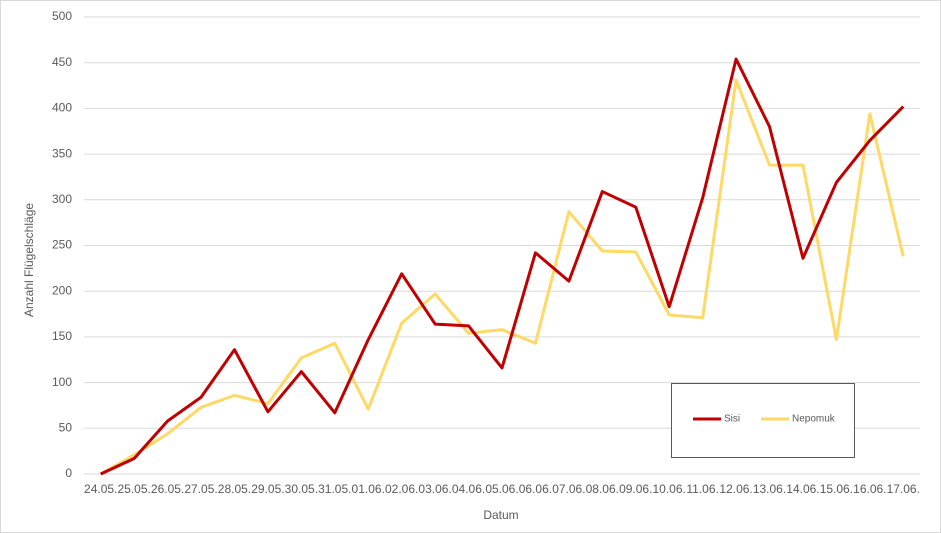 Image resolution: width=941 pixels, height=533 pixels. Describe the element at coordinates (669, 489) in the screenshot. I see `x-tick-label: 10.06.` at that location.